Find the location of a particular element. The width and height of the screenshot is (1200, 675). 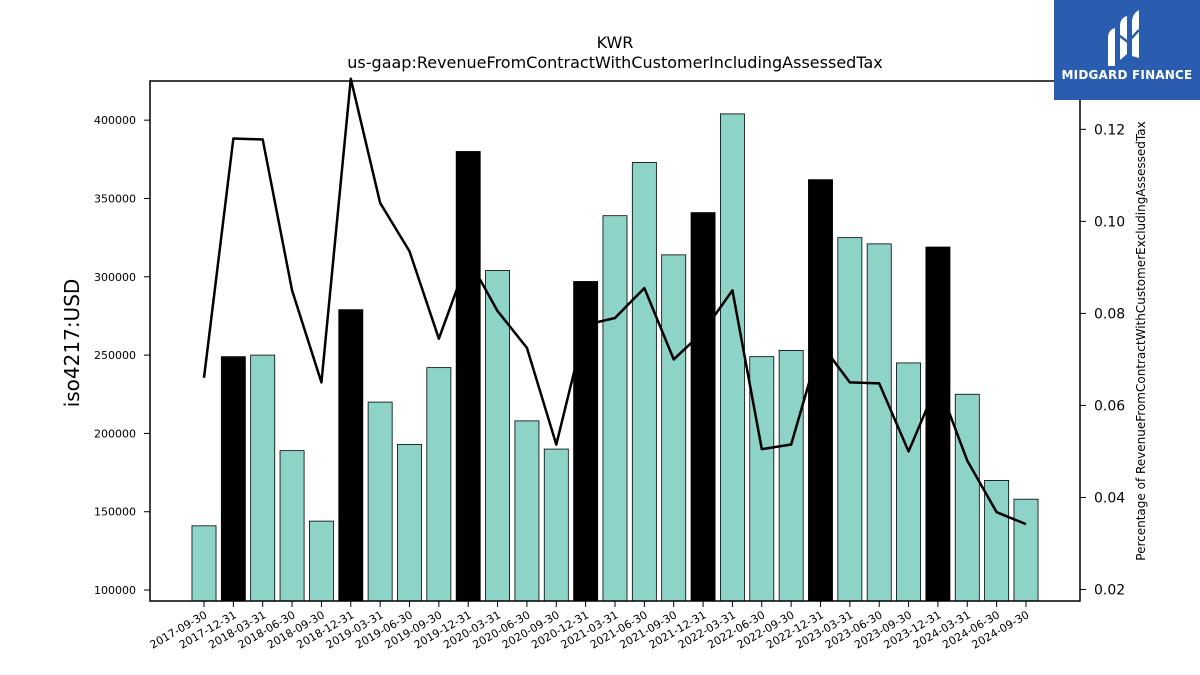

y-tick-label: 300000 is located at coordinates (115, 277).